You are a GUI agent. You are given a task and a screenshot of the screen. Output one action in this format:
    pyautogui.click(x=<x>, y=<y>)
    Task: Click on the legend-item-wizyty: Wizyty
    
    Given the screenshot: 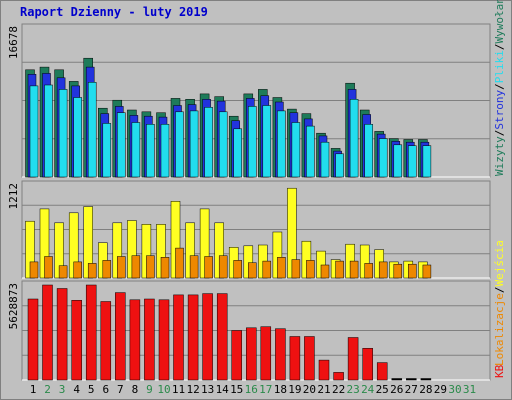 What is the action you would take?
    pyautogui.click(x=499, y=156)
    